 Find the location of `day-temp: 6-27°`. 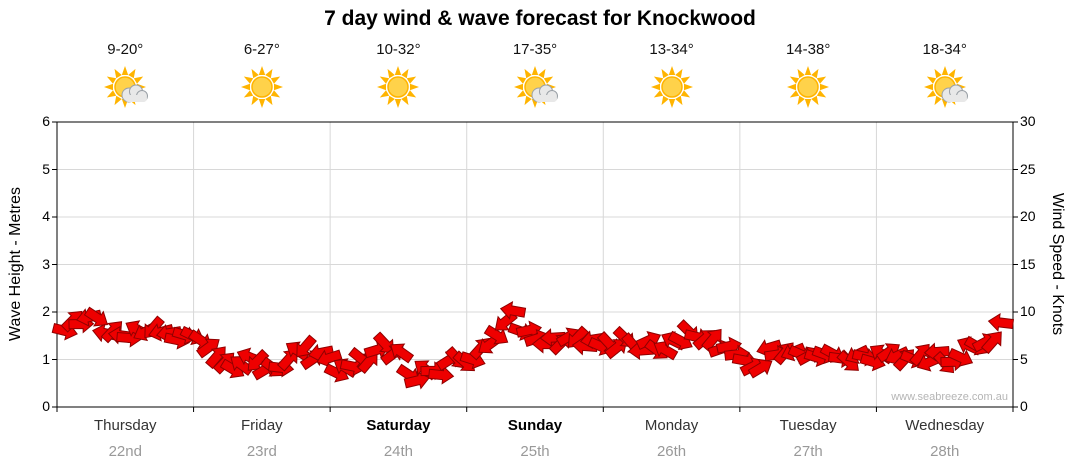

day-temp: 6-27° is located at coordinates (261, 49).